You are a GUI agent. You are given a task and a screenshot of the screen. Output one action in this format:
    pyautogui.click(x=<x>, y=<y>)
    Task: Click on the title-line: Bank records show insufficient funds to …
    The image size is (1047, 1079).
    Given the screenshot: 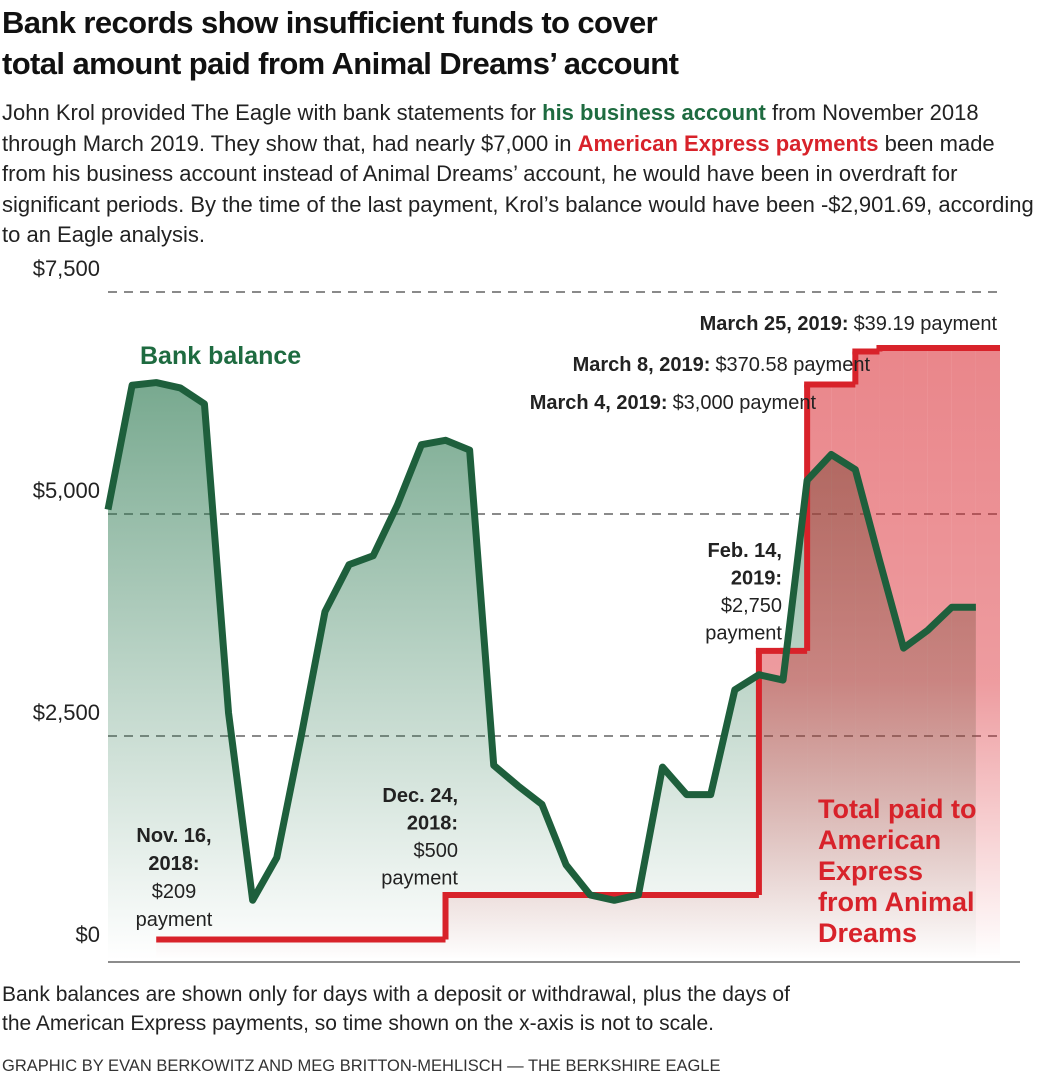 What is the action you would take?
    pyautogui.click(x=330, y=22)
    